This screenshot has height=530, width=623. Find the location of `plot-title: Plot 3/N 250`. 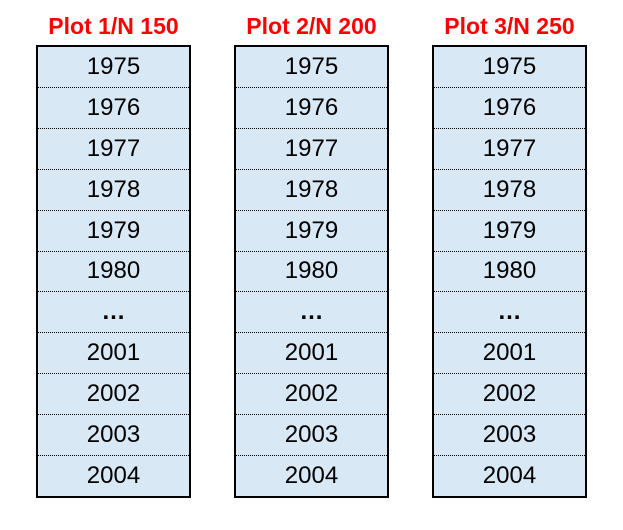

plot-title: Plot 3/N 250 is located at coordinates (509, 26).